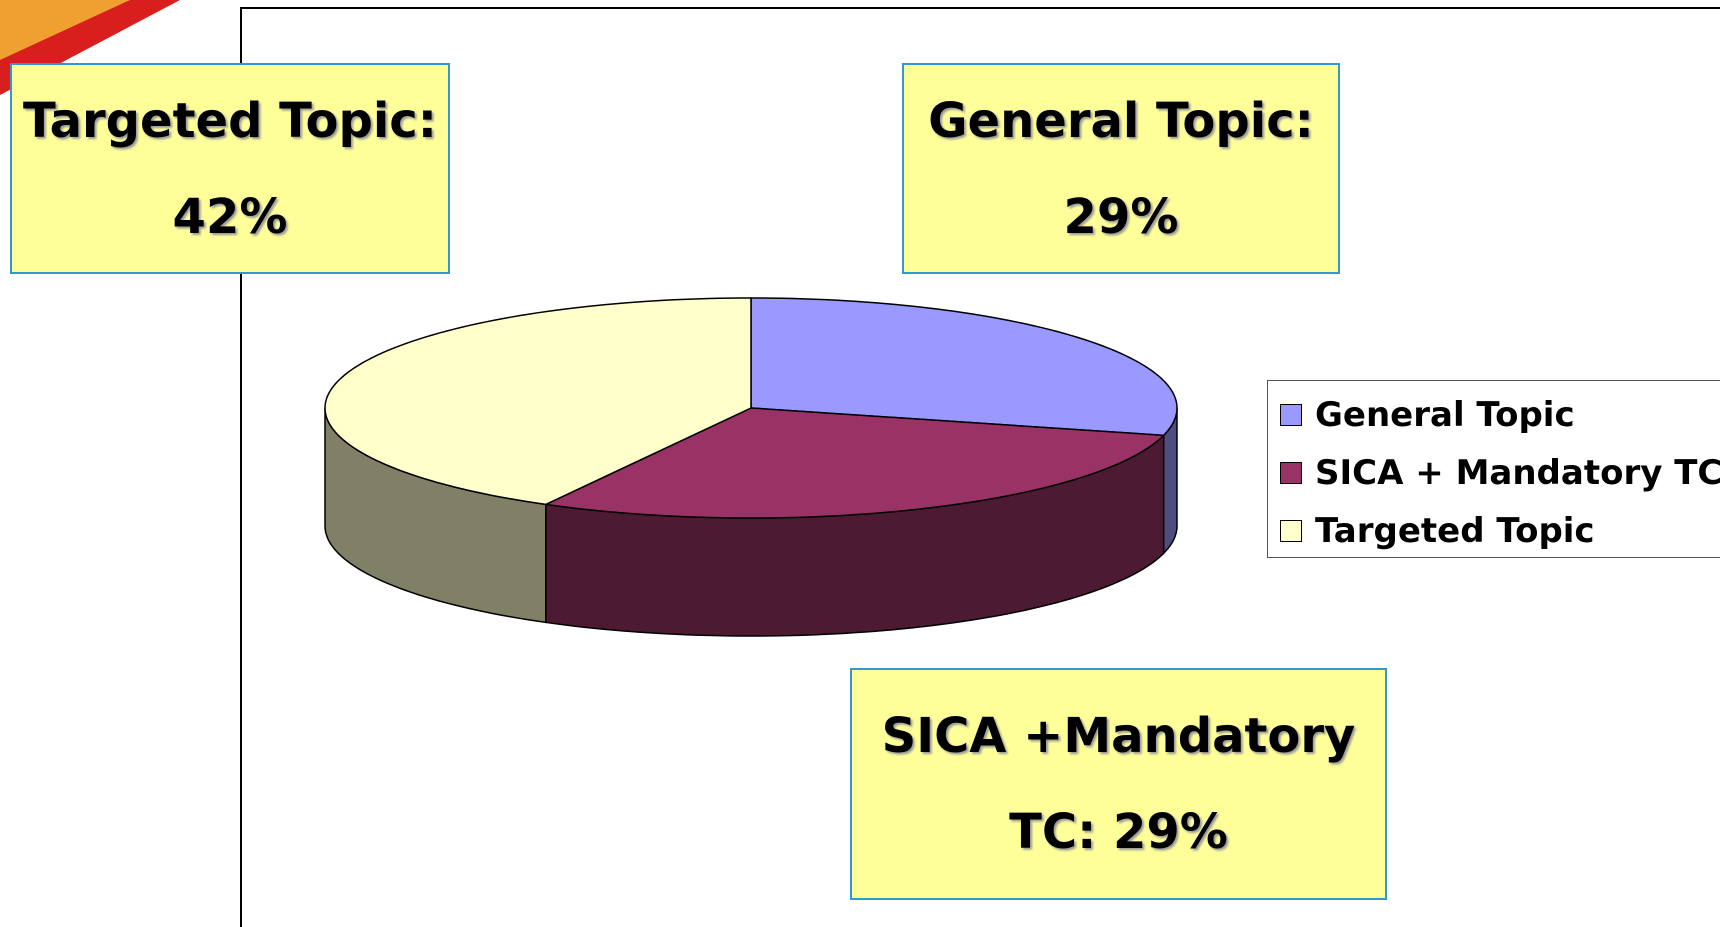  What do you see at coordinates (1121, 168) in the screenshot?
I see `annotation-box: General Topic: 29%` at bounding box center [1121, 168].